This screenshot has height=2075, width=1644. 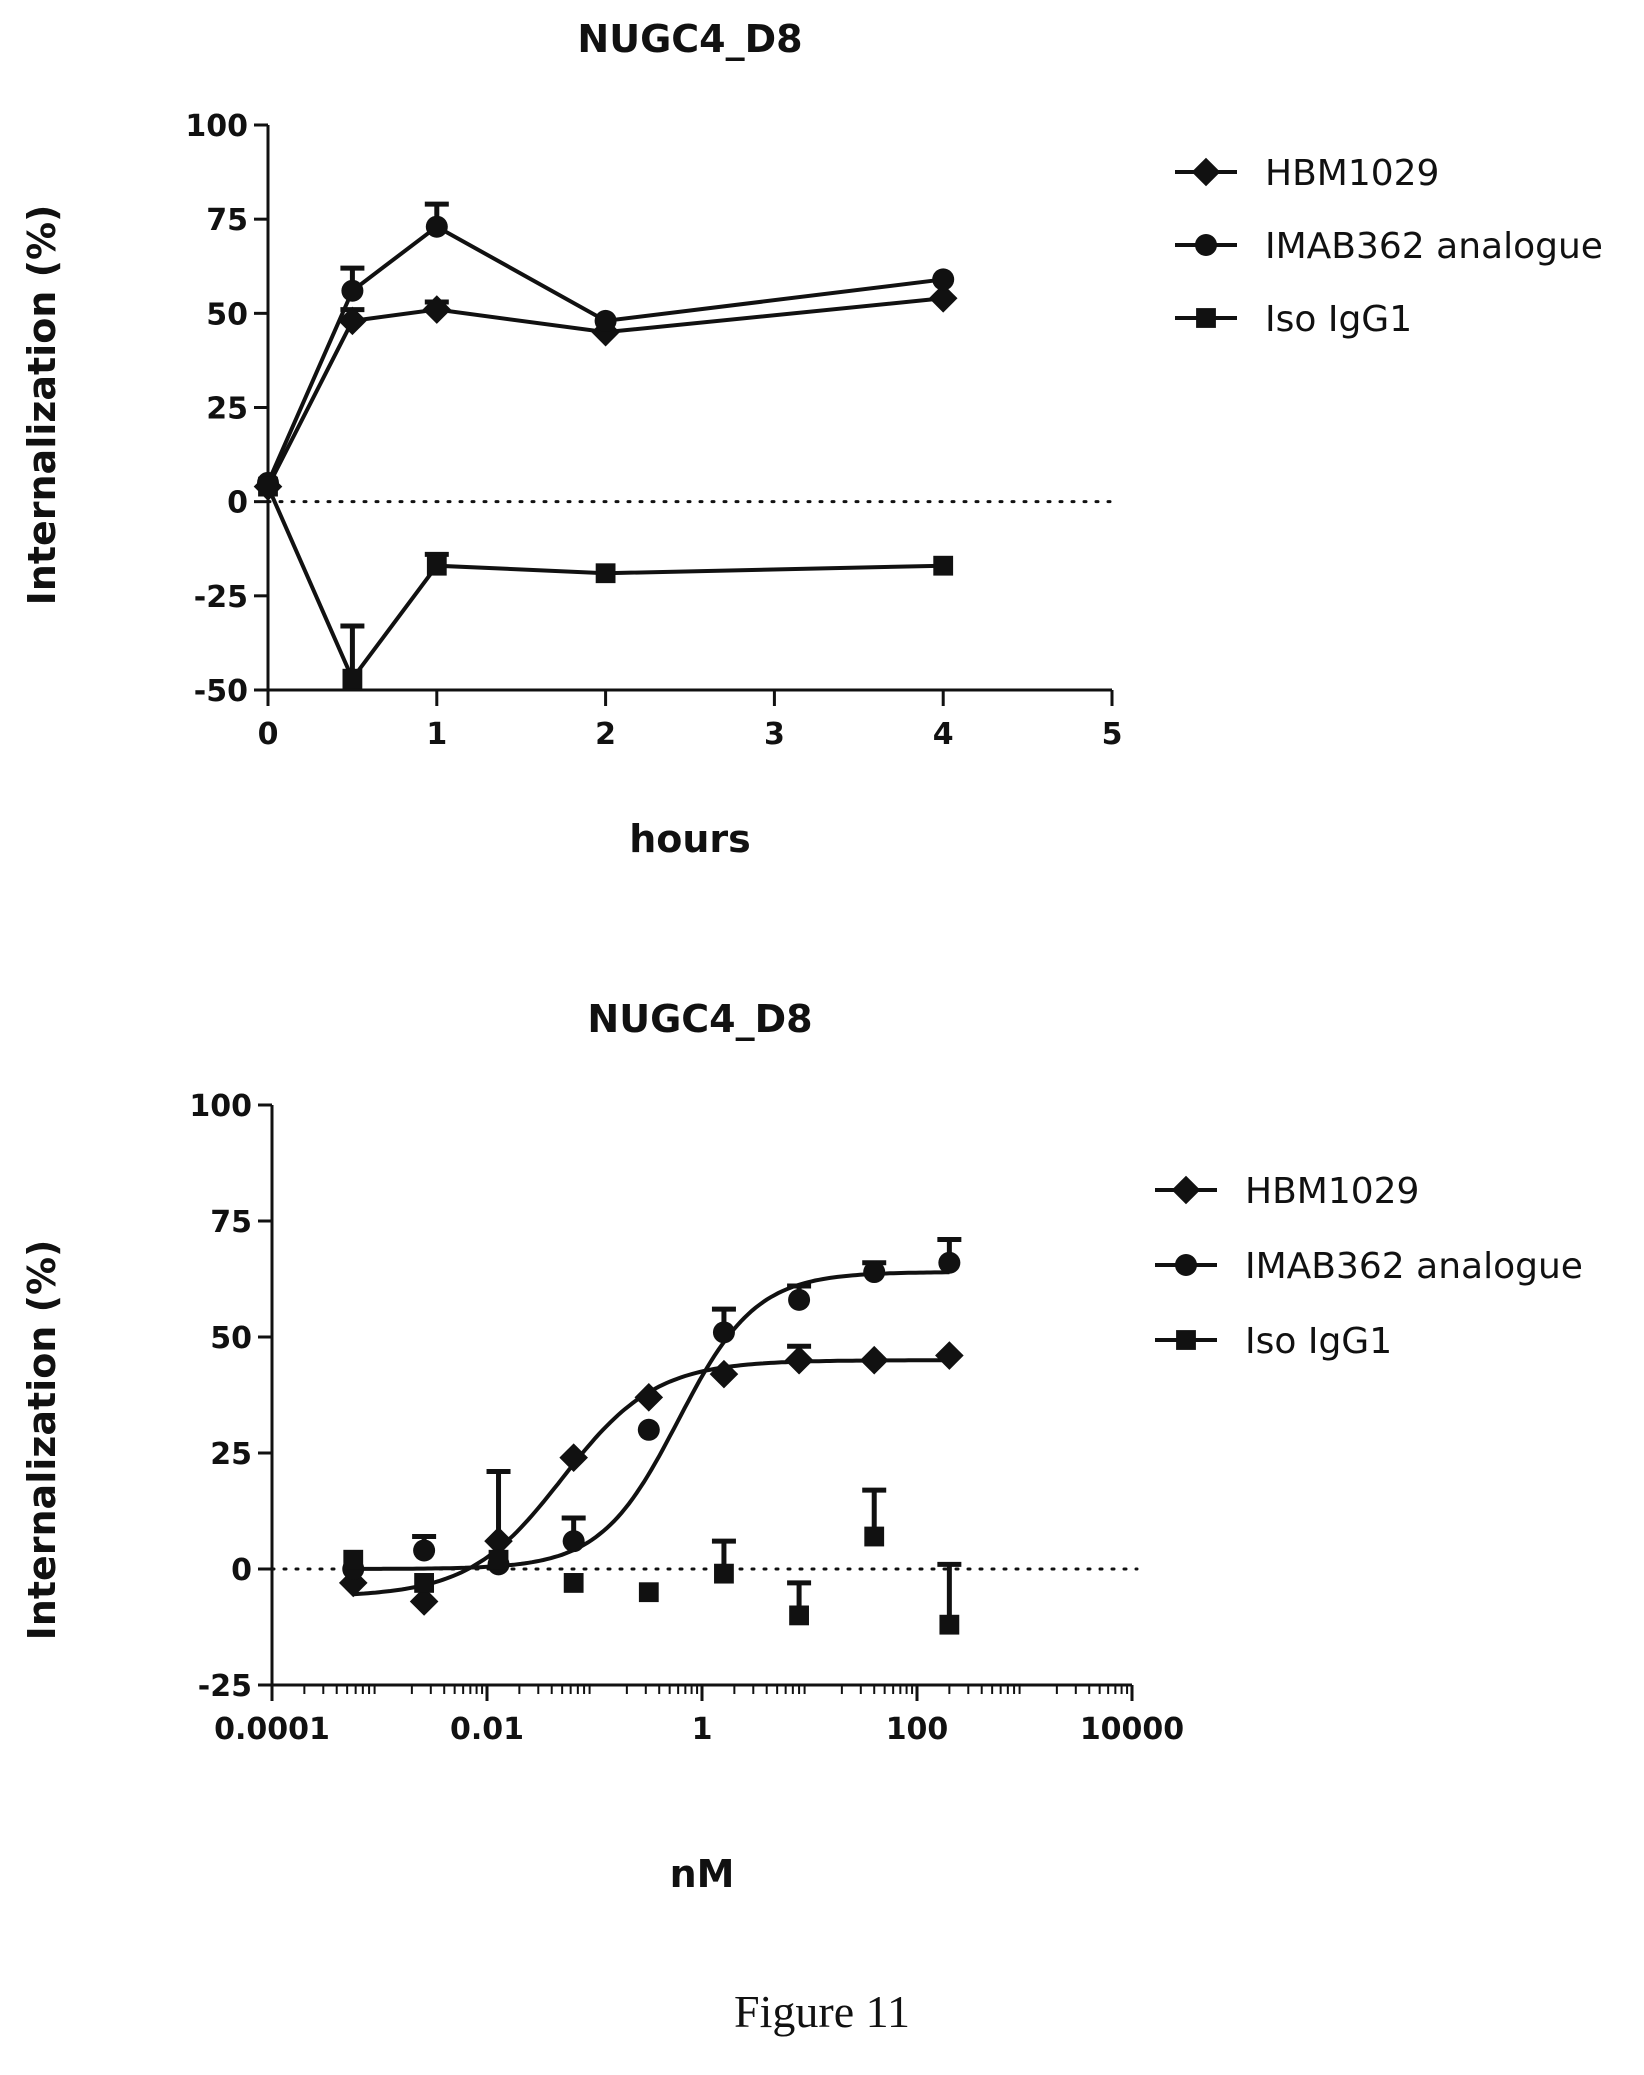 What do you see at coordinates (1112, 734) in the screenshot?
I see `x-tick-label: 5` at bounding box center [1112, 734].